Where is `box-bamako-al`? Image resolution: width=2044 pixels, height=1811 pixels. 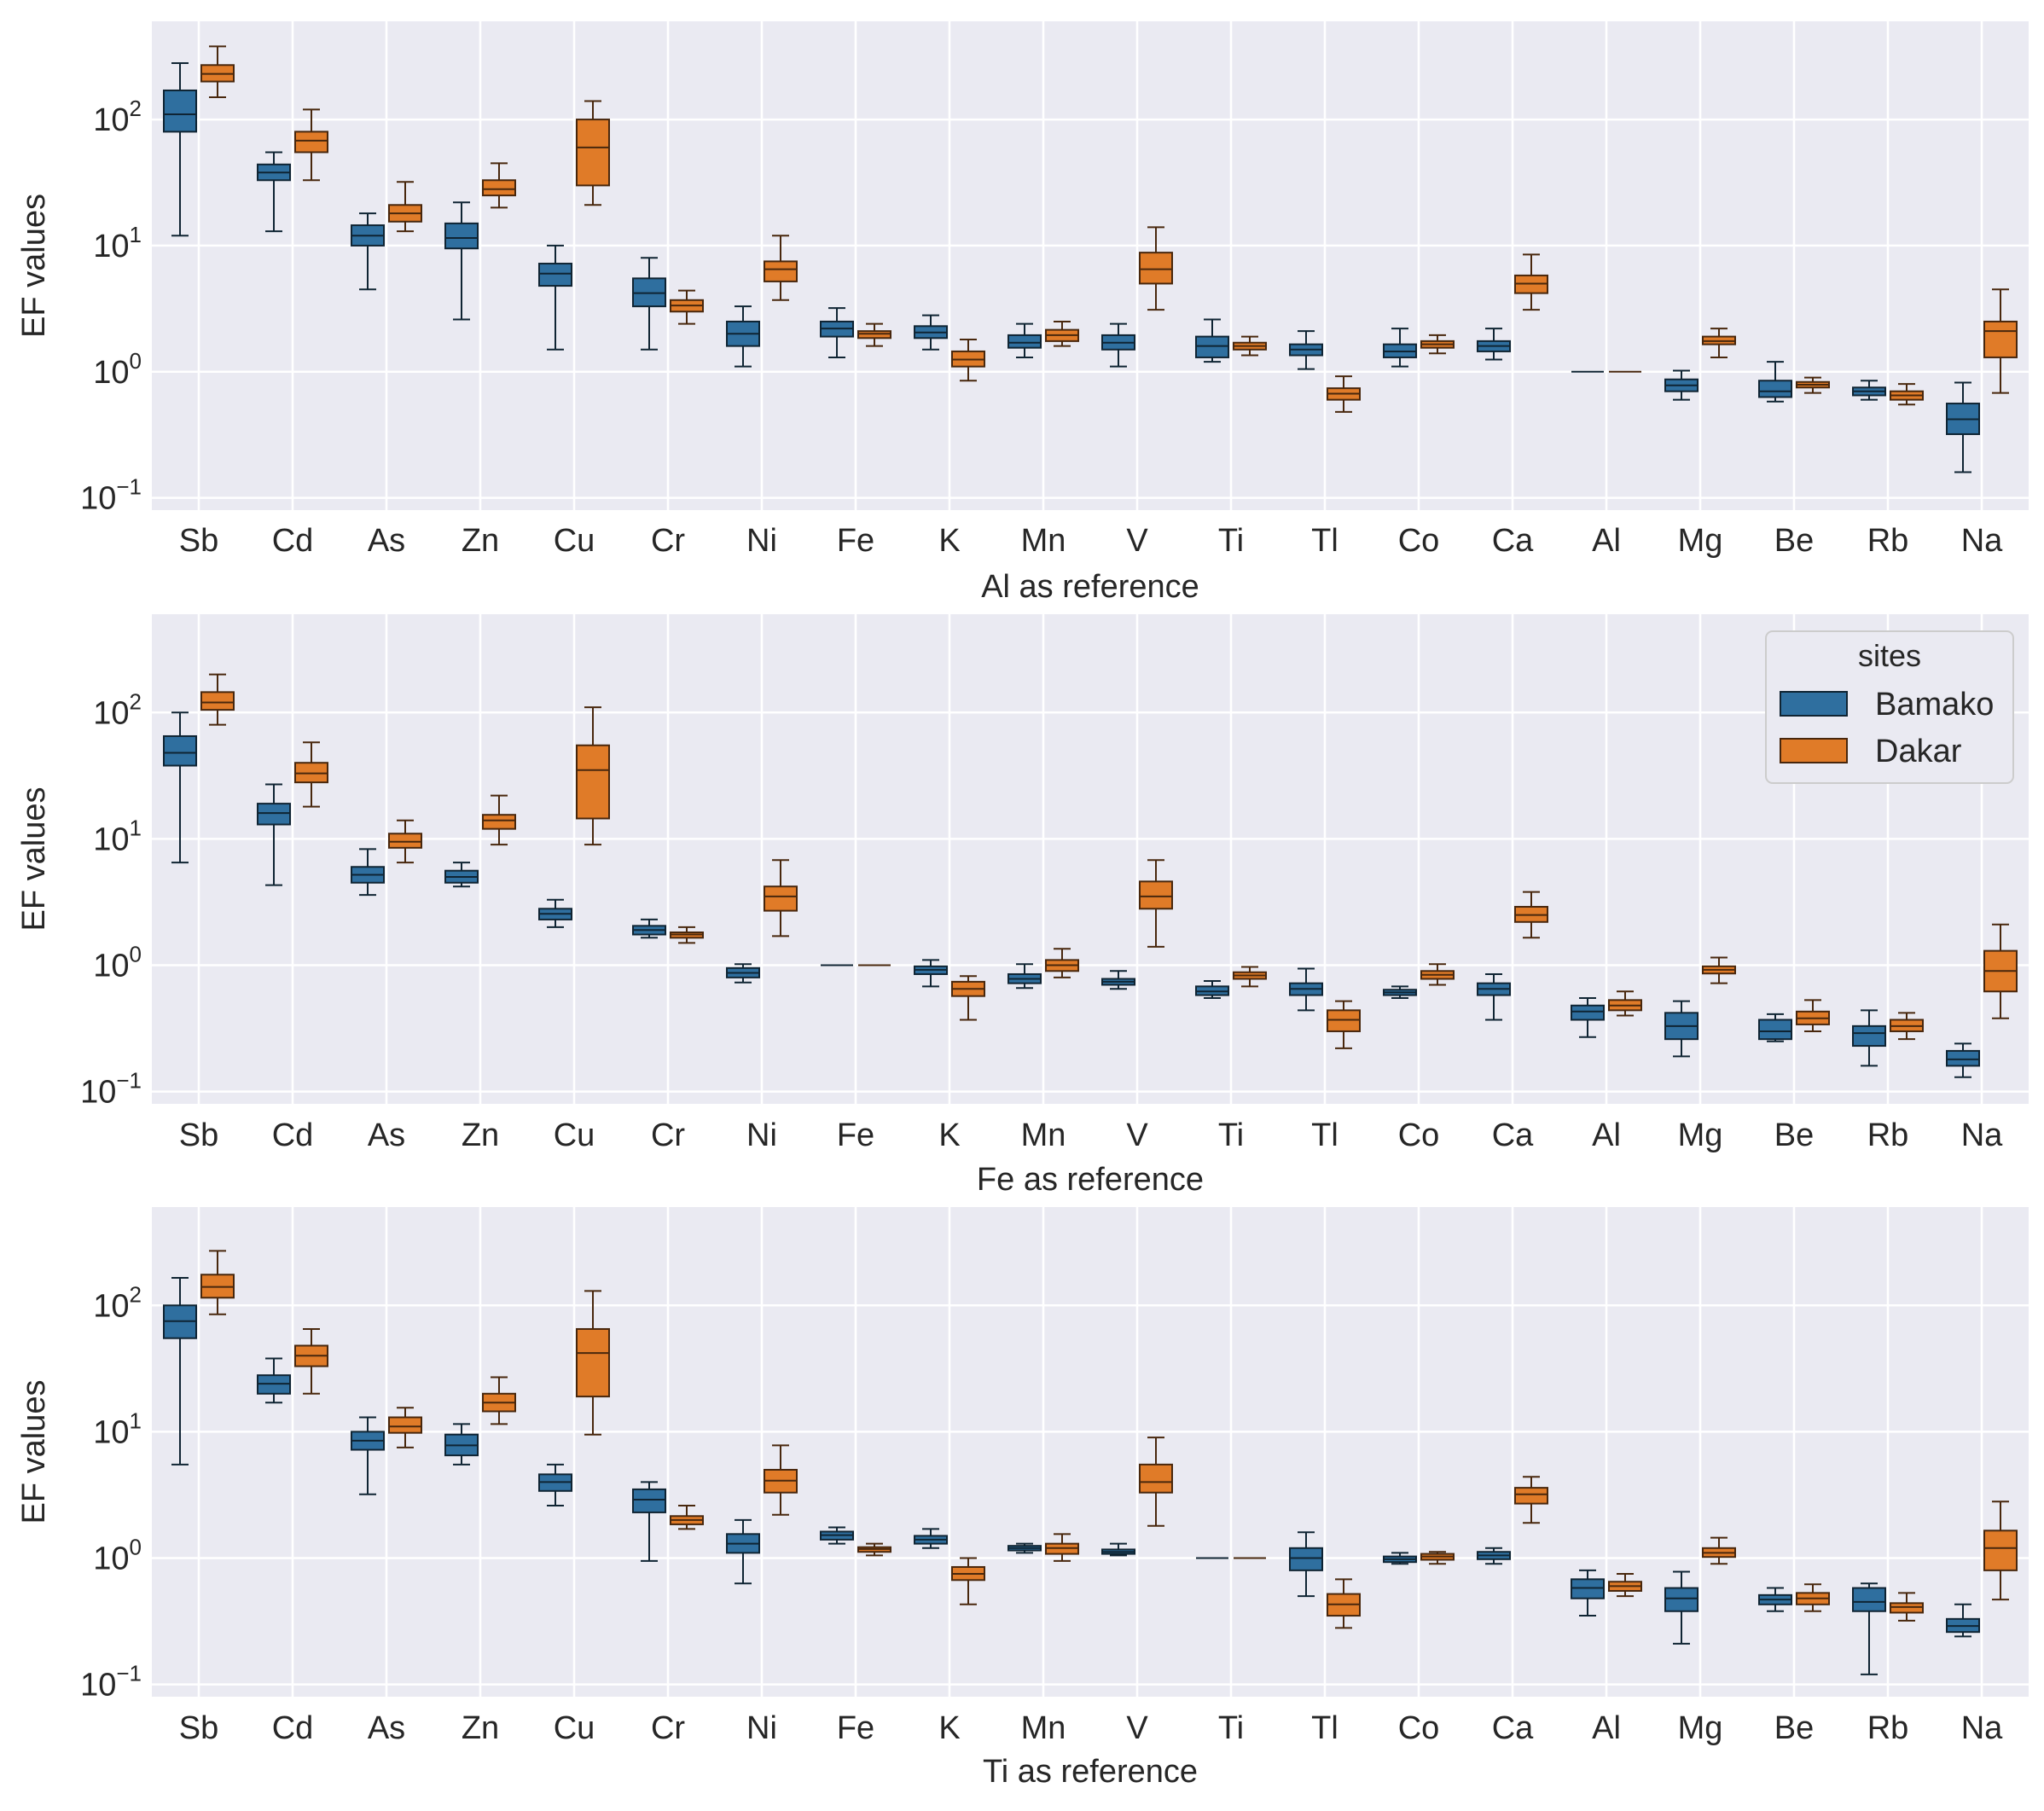 box-bamako-al is located at coordinates (1588, 1593).